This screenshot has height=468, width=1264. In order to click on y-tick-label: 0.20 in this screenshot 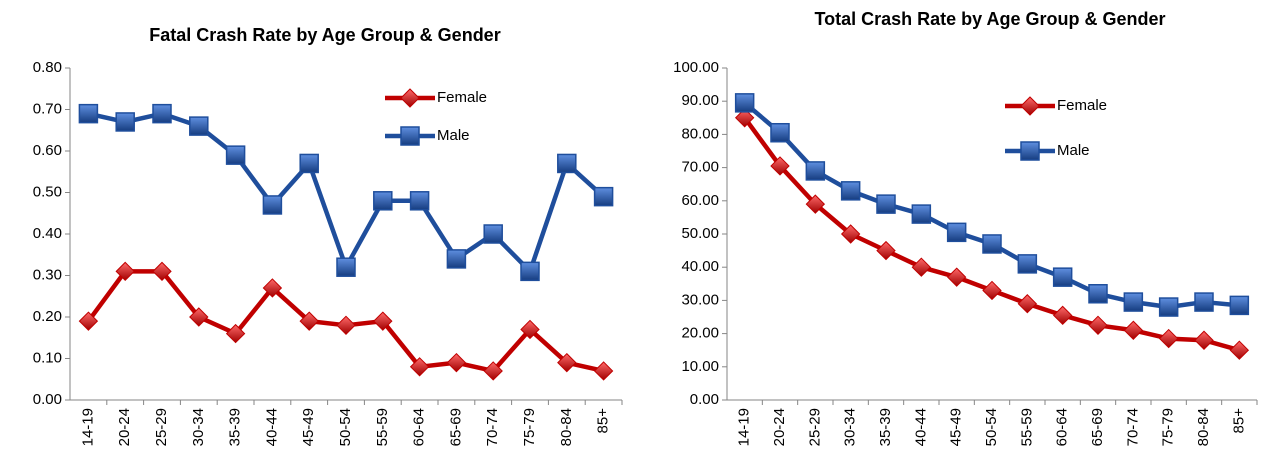, I will do `click(47, 316)`.